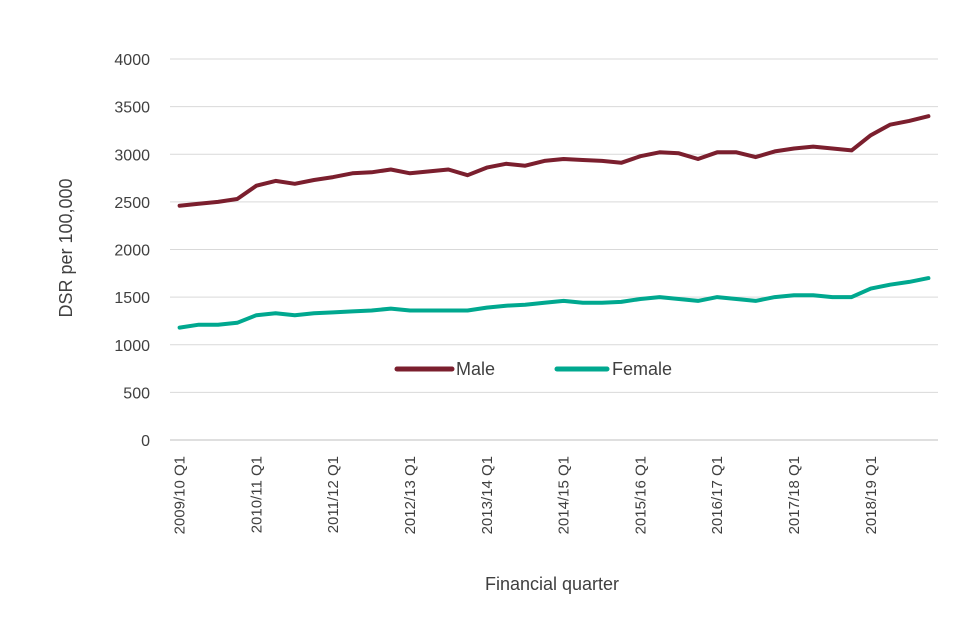  Describe the element at coordinates (871, 495) in the screenshot. I see `x-tick-label: 2018/19 Q1` at that location.